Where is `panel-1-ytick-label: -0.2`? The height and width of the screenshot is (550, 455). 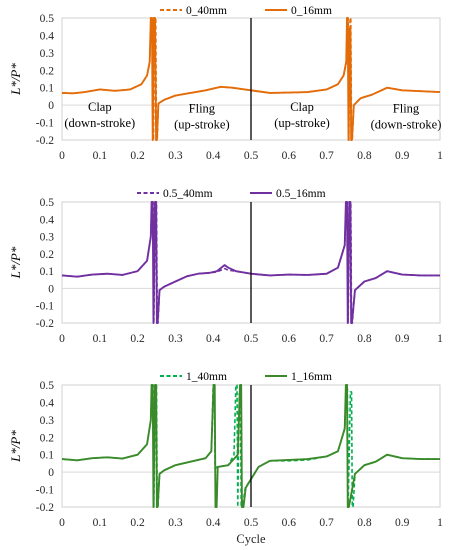 panel-1-ytick-label: -0.2 is located at coordinates (45, 141).